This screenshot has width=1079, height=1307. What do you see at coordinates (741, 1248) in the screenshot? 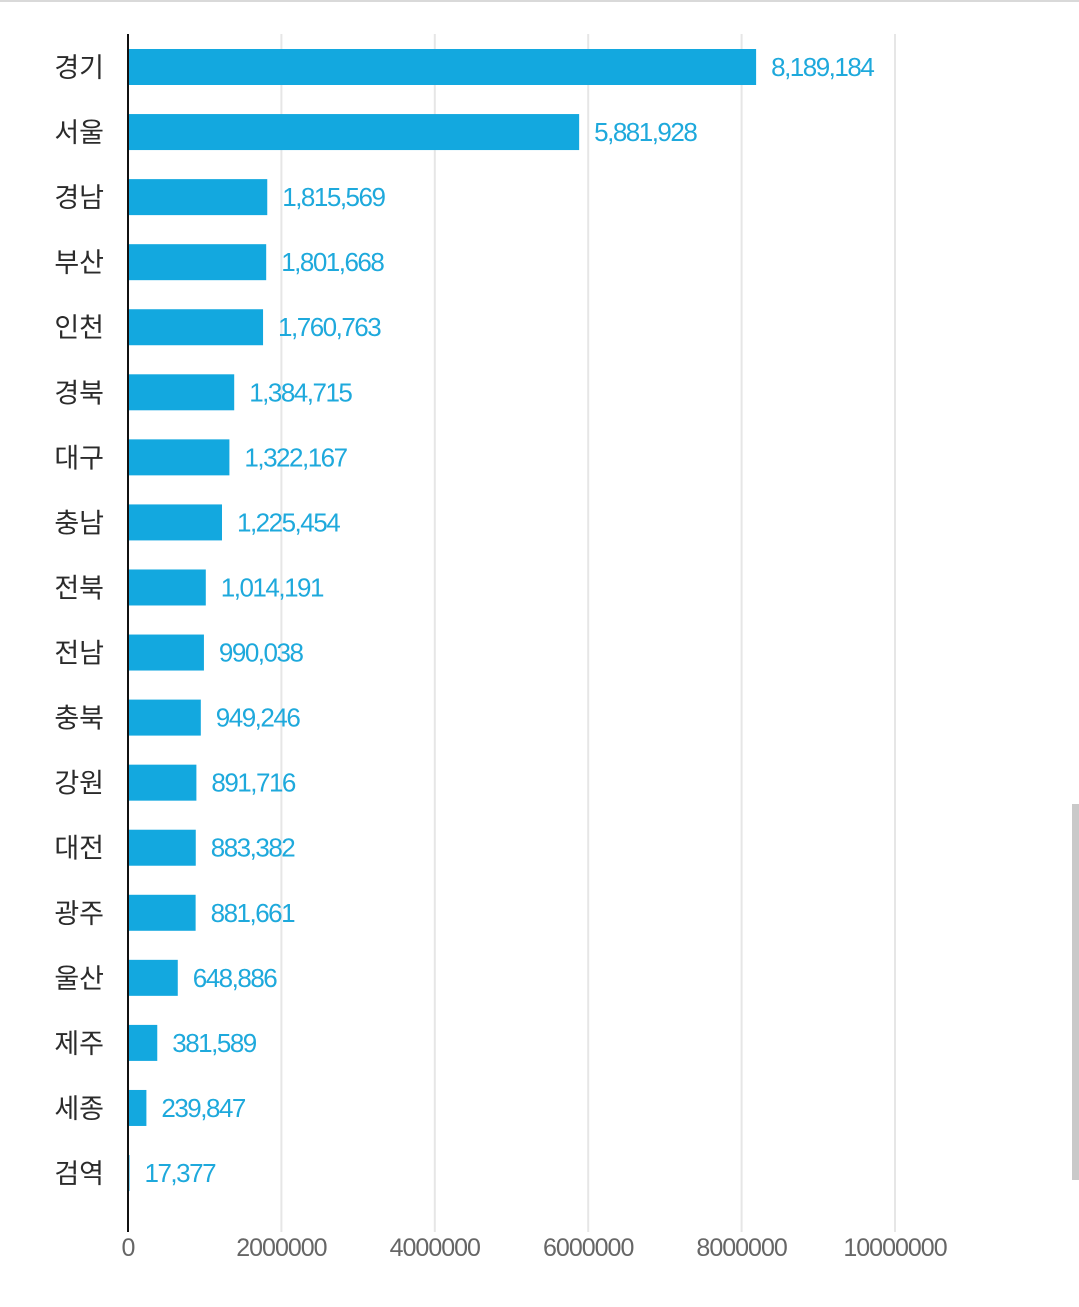
I see `x-tick-label: 8000000` at bounding box center [741, 1248].